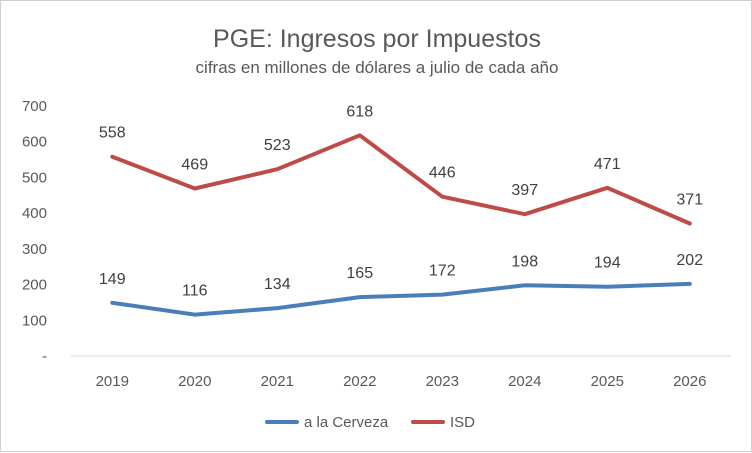 This screenshot has height=453, width=752. What do you see at coordinates (34, 320) in the screenshot?
I see `y-tick-label: 100` at bounding box center [34, 320].